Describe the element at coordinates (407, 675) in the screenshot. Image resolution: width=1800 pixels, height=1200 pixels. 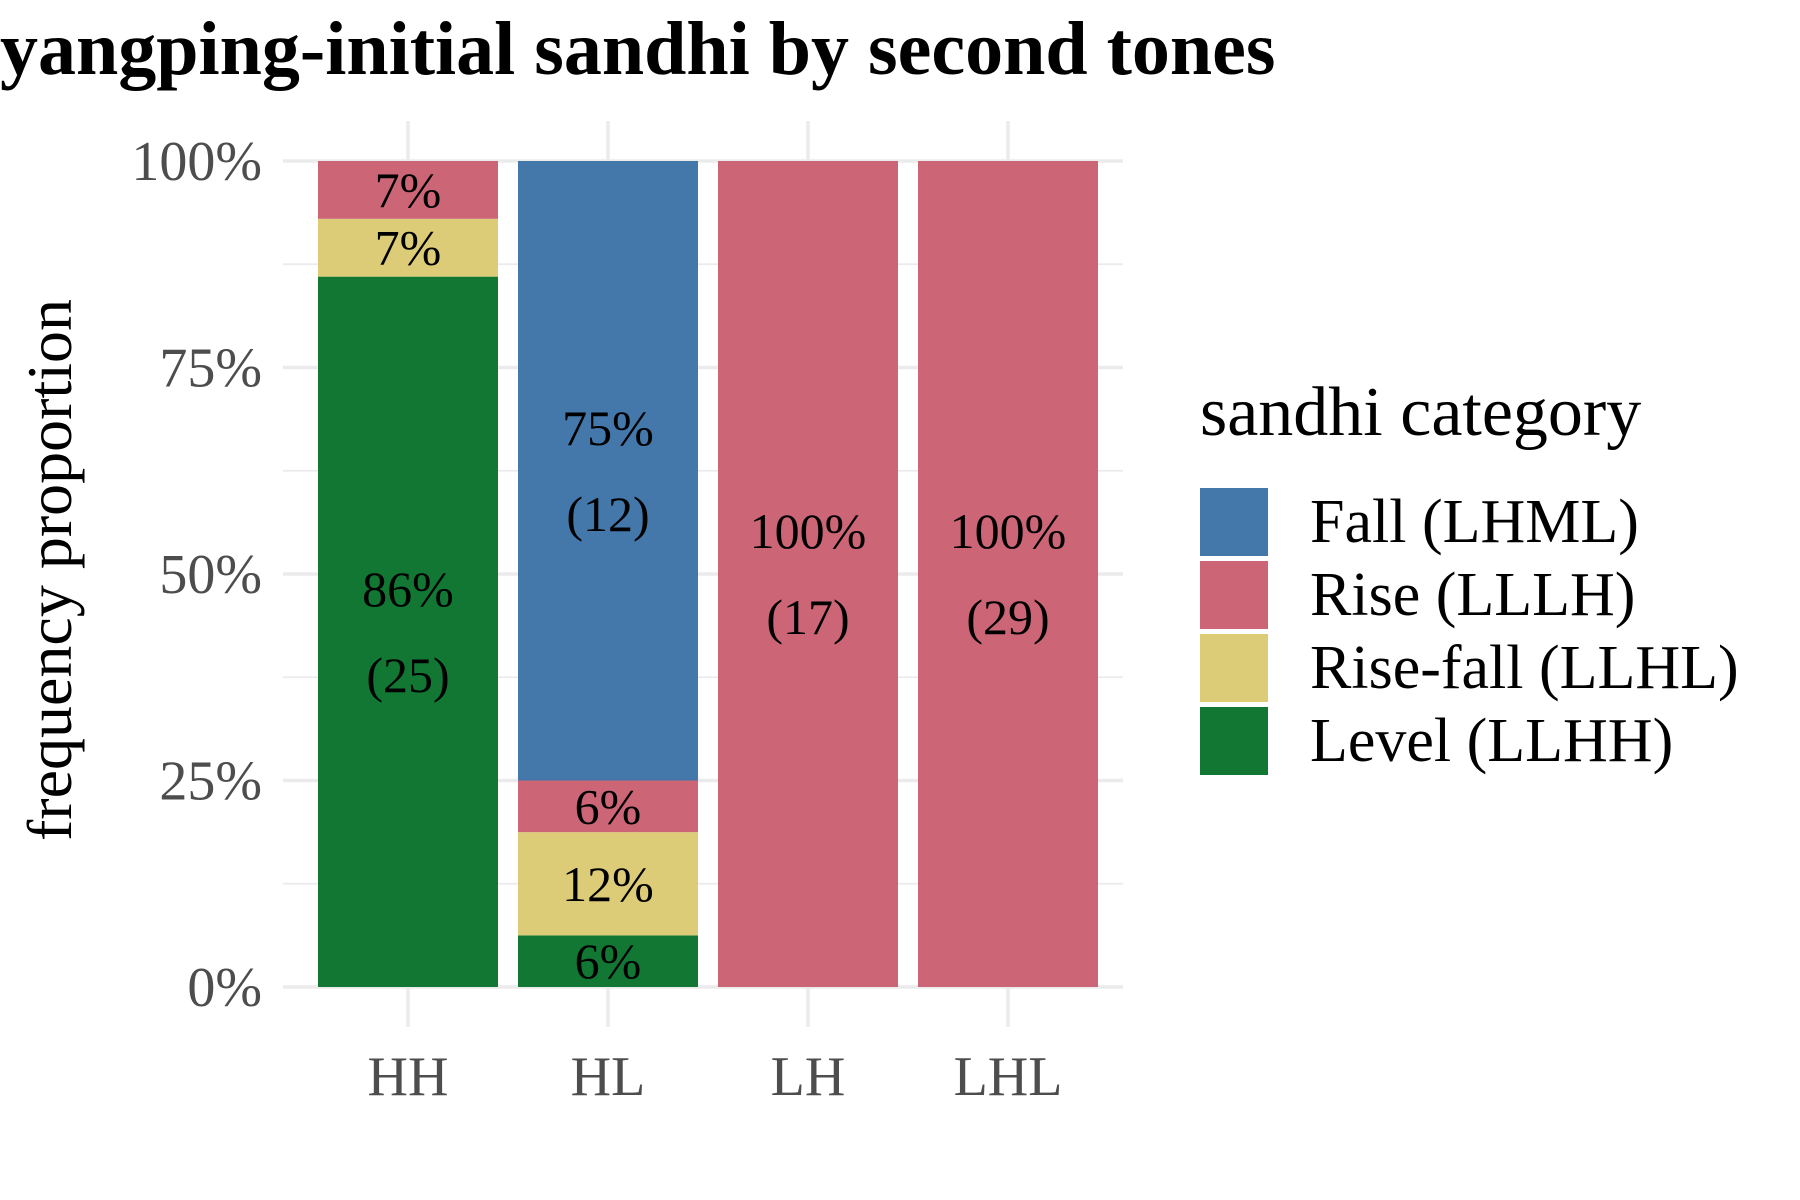
I see `bar-count-label: (25)` at that location.